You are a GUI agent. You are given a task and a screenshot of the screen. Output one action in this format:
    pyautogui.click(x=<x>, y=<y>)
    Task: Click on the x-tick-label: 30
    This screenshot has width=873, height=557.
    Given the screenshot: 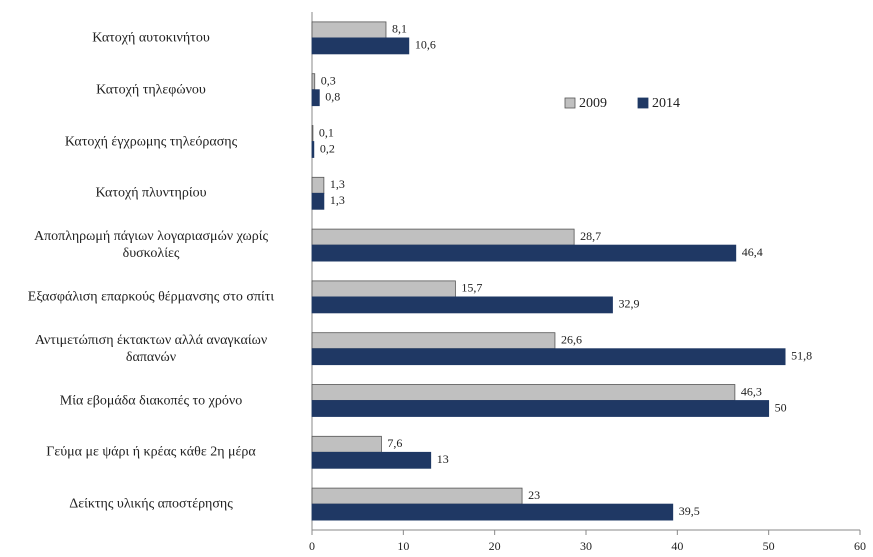 What is the action you would take?
    pyautogui.click(x=586, y=546)
    